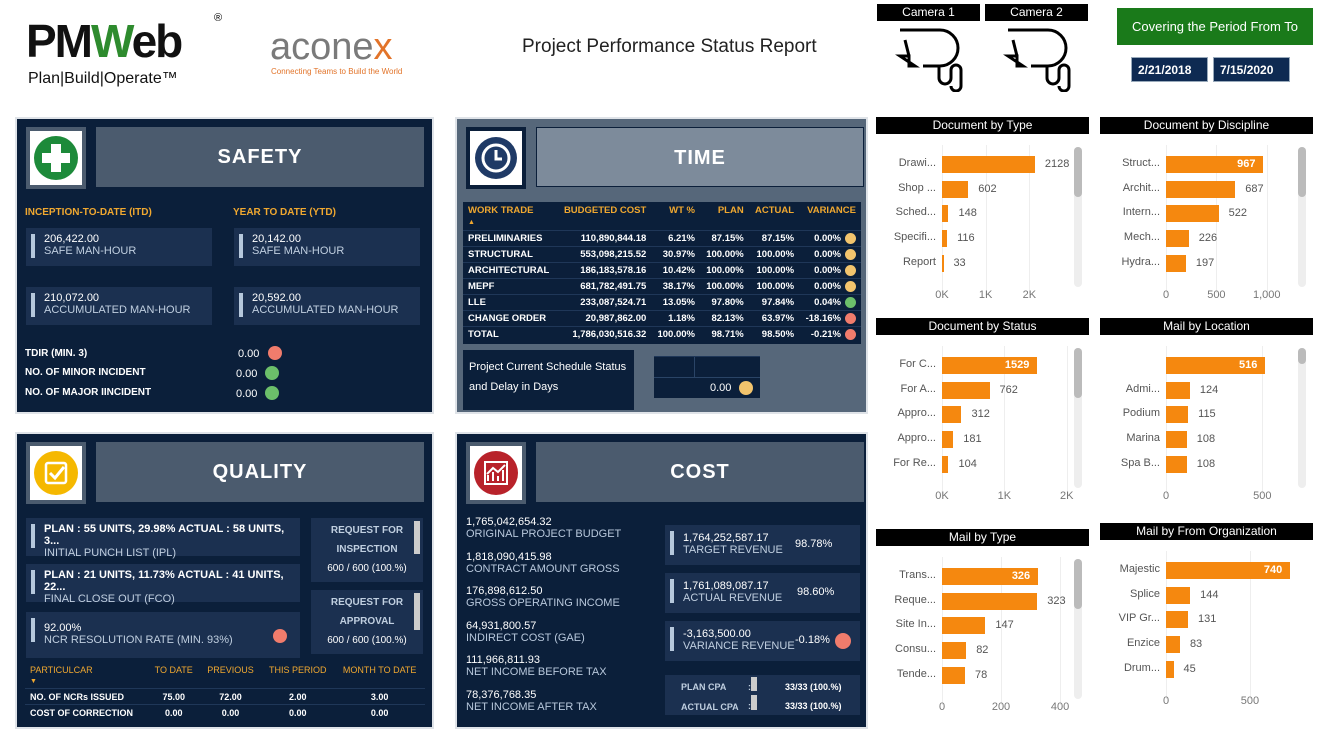  Describe the element at coordinates (700, 472) in the screenshot. I see `cost-title: COST` at that location.